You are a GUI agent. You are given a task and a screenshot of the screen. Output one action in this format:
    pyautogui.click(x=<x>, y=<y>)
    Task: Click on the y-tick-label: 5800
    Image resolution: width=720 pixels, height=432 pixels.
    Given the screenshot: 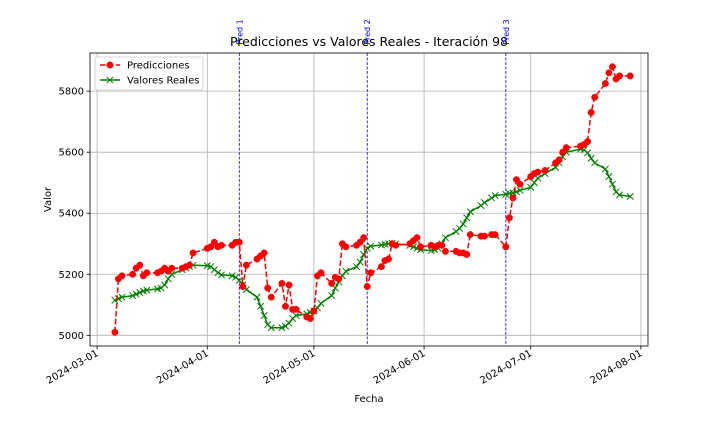 What is the action you would take?
    pyautogui.click(x=71, y=92)
    